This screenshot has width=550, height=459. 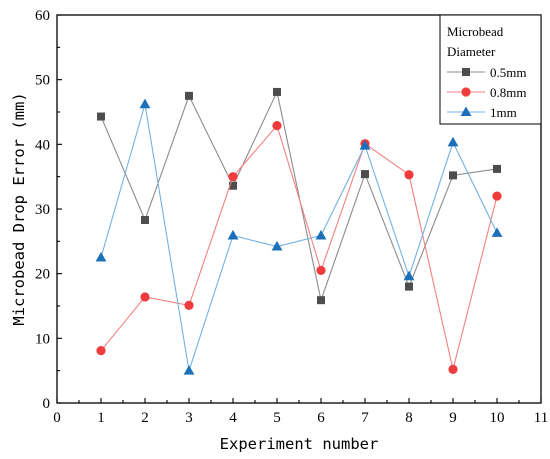 What do you see at coordinates (486, 92) in the screenshot?
I see `legend-entries: 0.5mm 0.8mm 1mm` at bounding box center [486, 92].